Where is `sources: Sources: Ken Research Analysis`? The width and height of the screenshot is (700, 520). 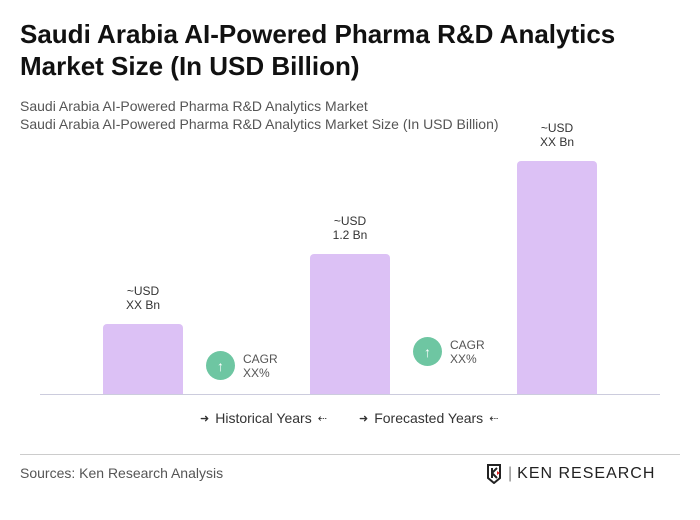 sources: Sources: Ken Research Analysis is located at coordinates (122, 473).